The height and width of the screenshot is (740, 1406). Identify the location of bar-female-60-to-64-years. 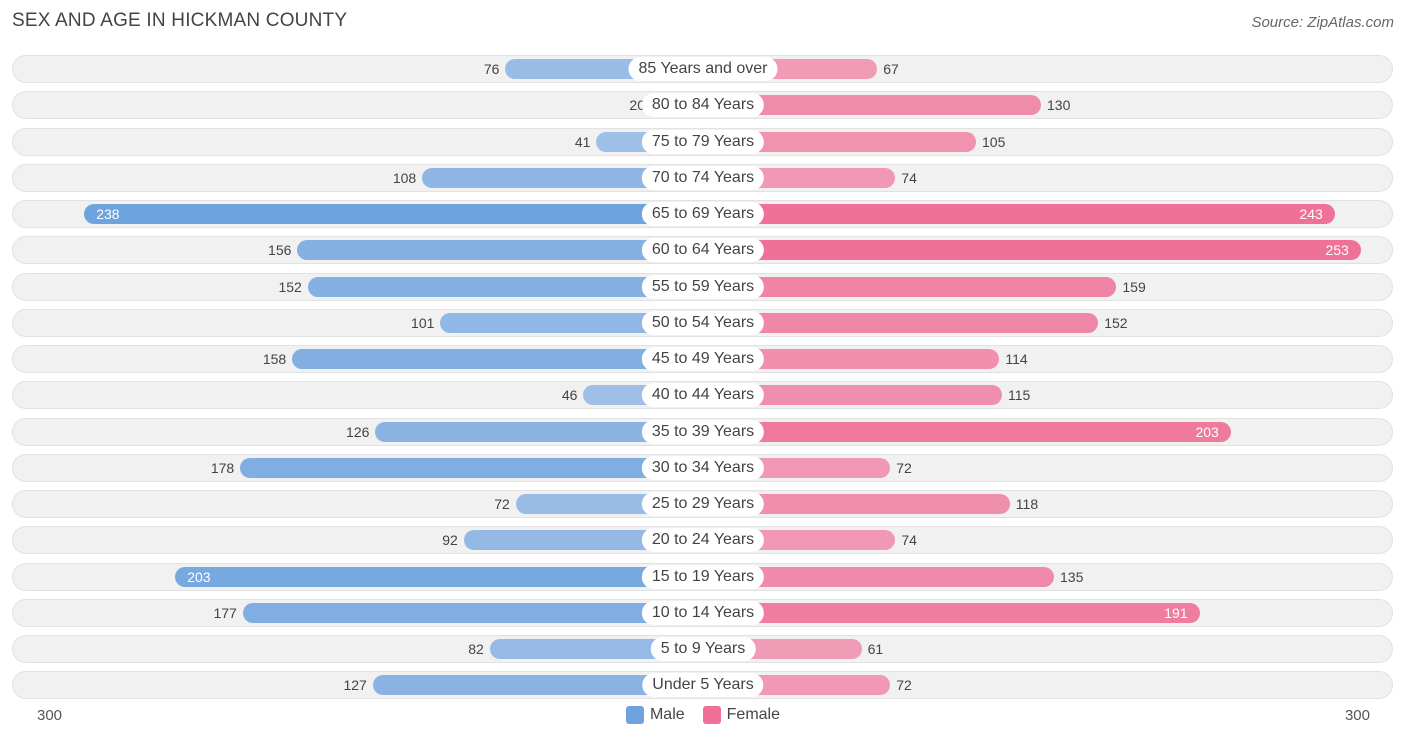
(1032, 250).